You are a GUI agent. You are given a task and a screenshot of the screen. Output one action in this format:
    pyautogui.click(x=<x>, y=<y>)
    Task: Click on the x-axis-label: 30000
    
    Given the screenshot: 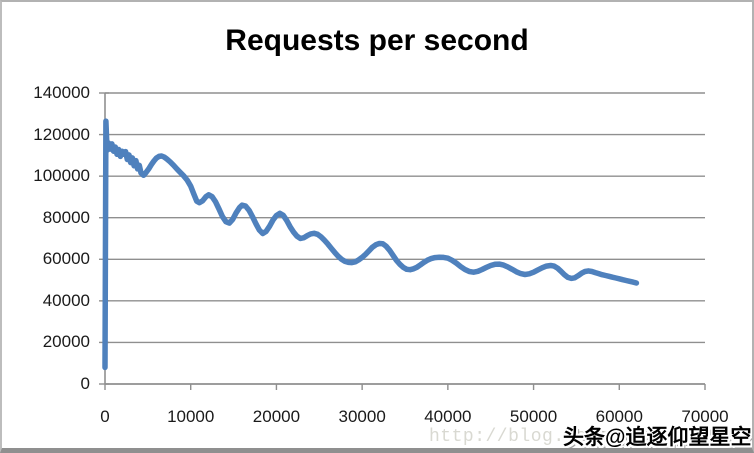 What is the action you would take?
    pyautogui.click(x=362, y=416)
    